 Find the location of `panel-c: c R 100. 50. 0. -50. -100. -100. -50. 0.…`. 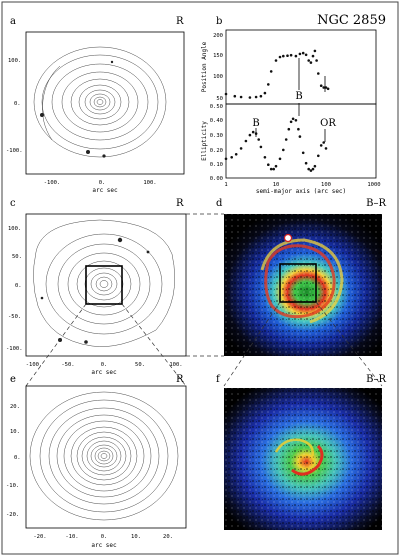

panel-c: c R 100. 50. 0. -50. -100. -100. -50. 0.… is located at coordinates (96, 287).